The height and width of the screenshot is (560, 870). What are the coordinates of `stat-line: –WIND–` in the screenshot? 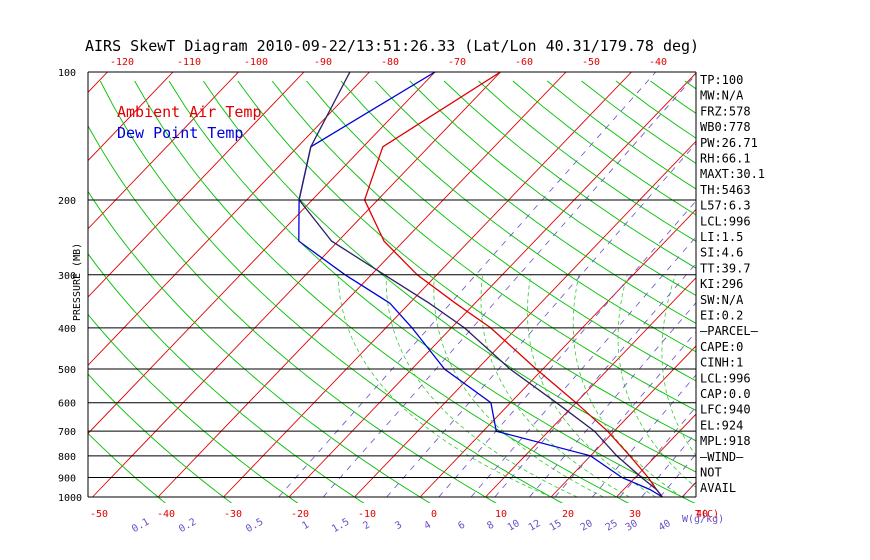 It's located at (722, 457).